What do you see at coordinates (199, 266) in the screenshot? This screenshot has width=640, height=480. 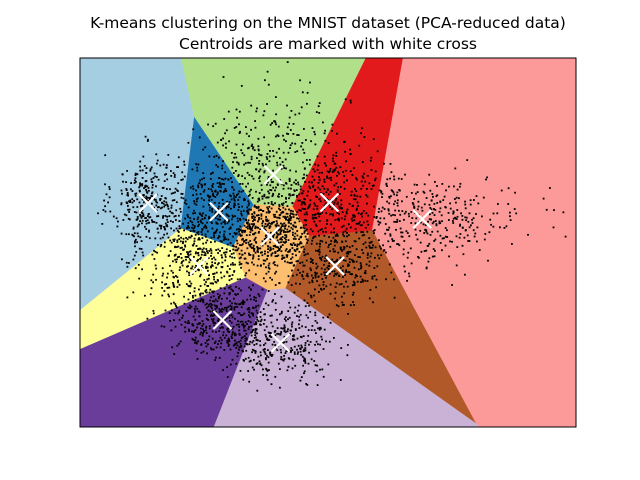 I see `centroid-cross-stroke` at bounding box center [199, 266].